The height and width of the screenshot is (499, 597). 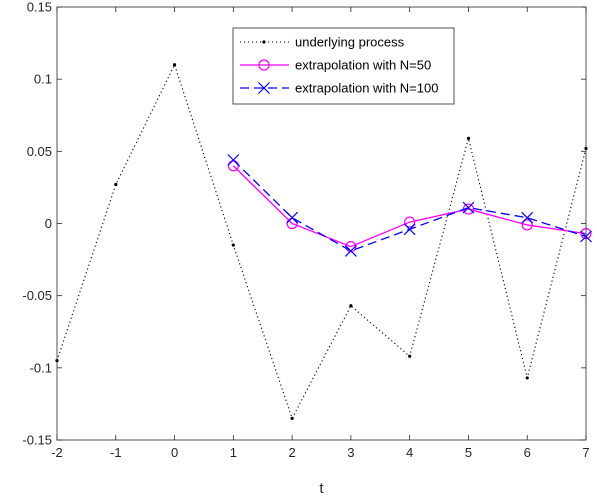 What do you see at coordinates (57, 452) in the screenshot?
I see `x-tick-label: -2` at bounding box center [57, 452].